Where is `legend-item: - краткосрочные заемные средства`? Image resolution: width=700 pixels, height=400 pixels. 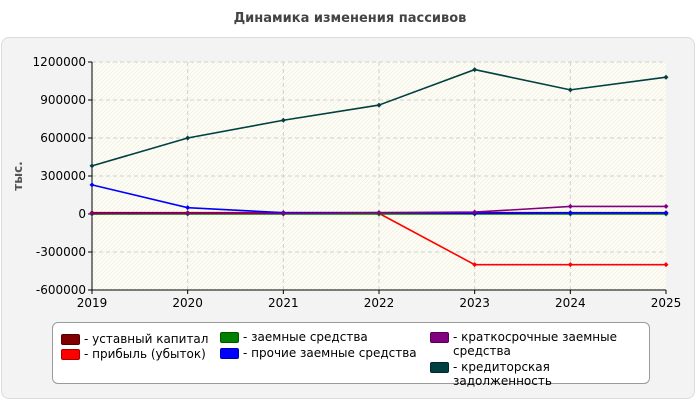 legend-item: - краткосрочные заемные средства is located at coordinates (525, 344).